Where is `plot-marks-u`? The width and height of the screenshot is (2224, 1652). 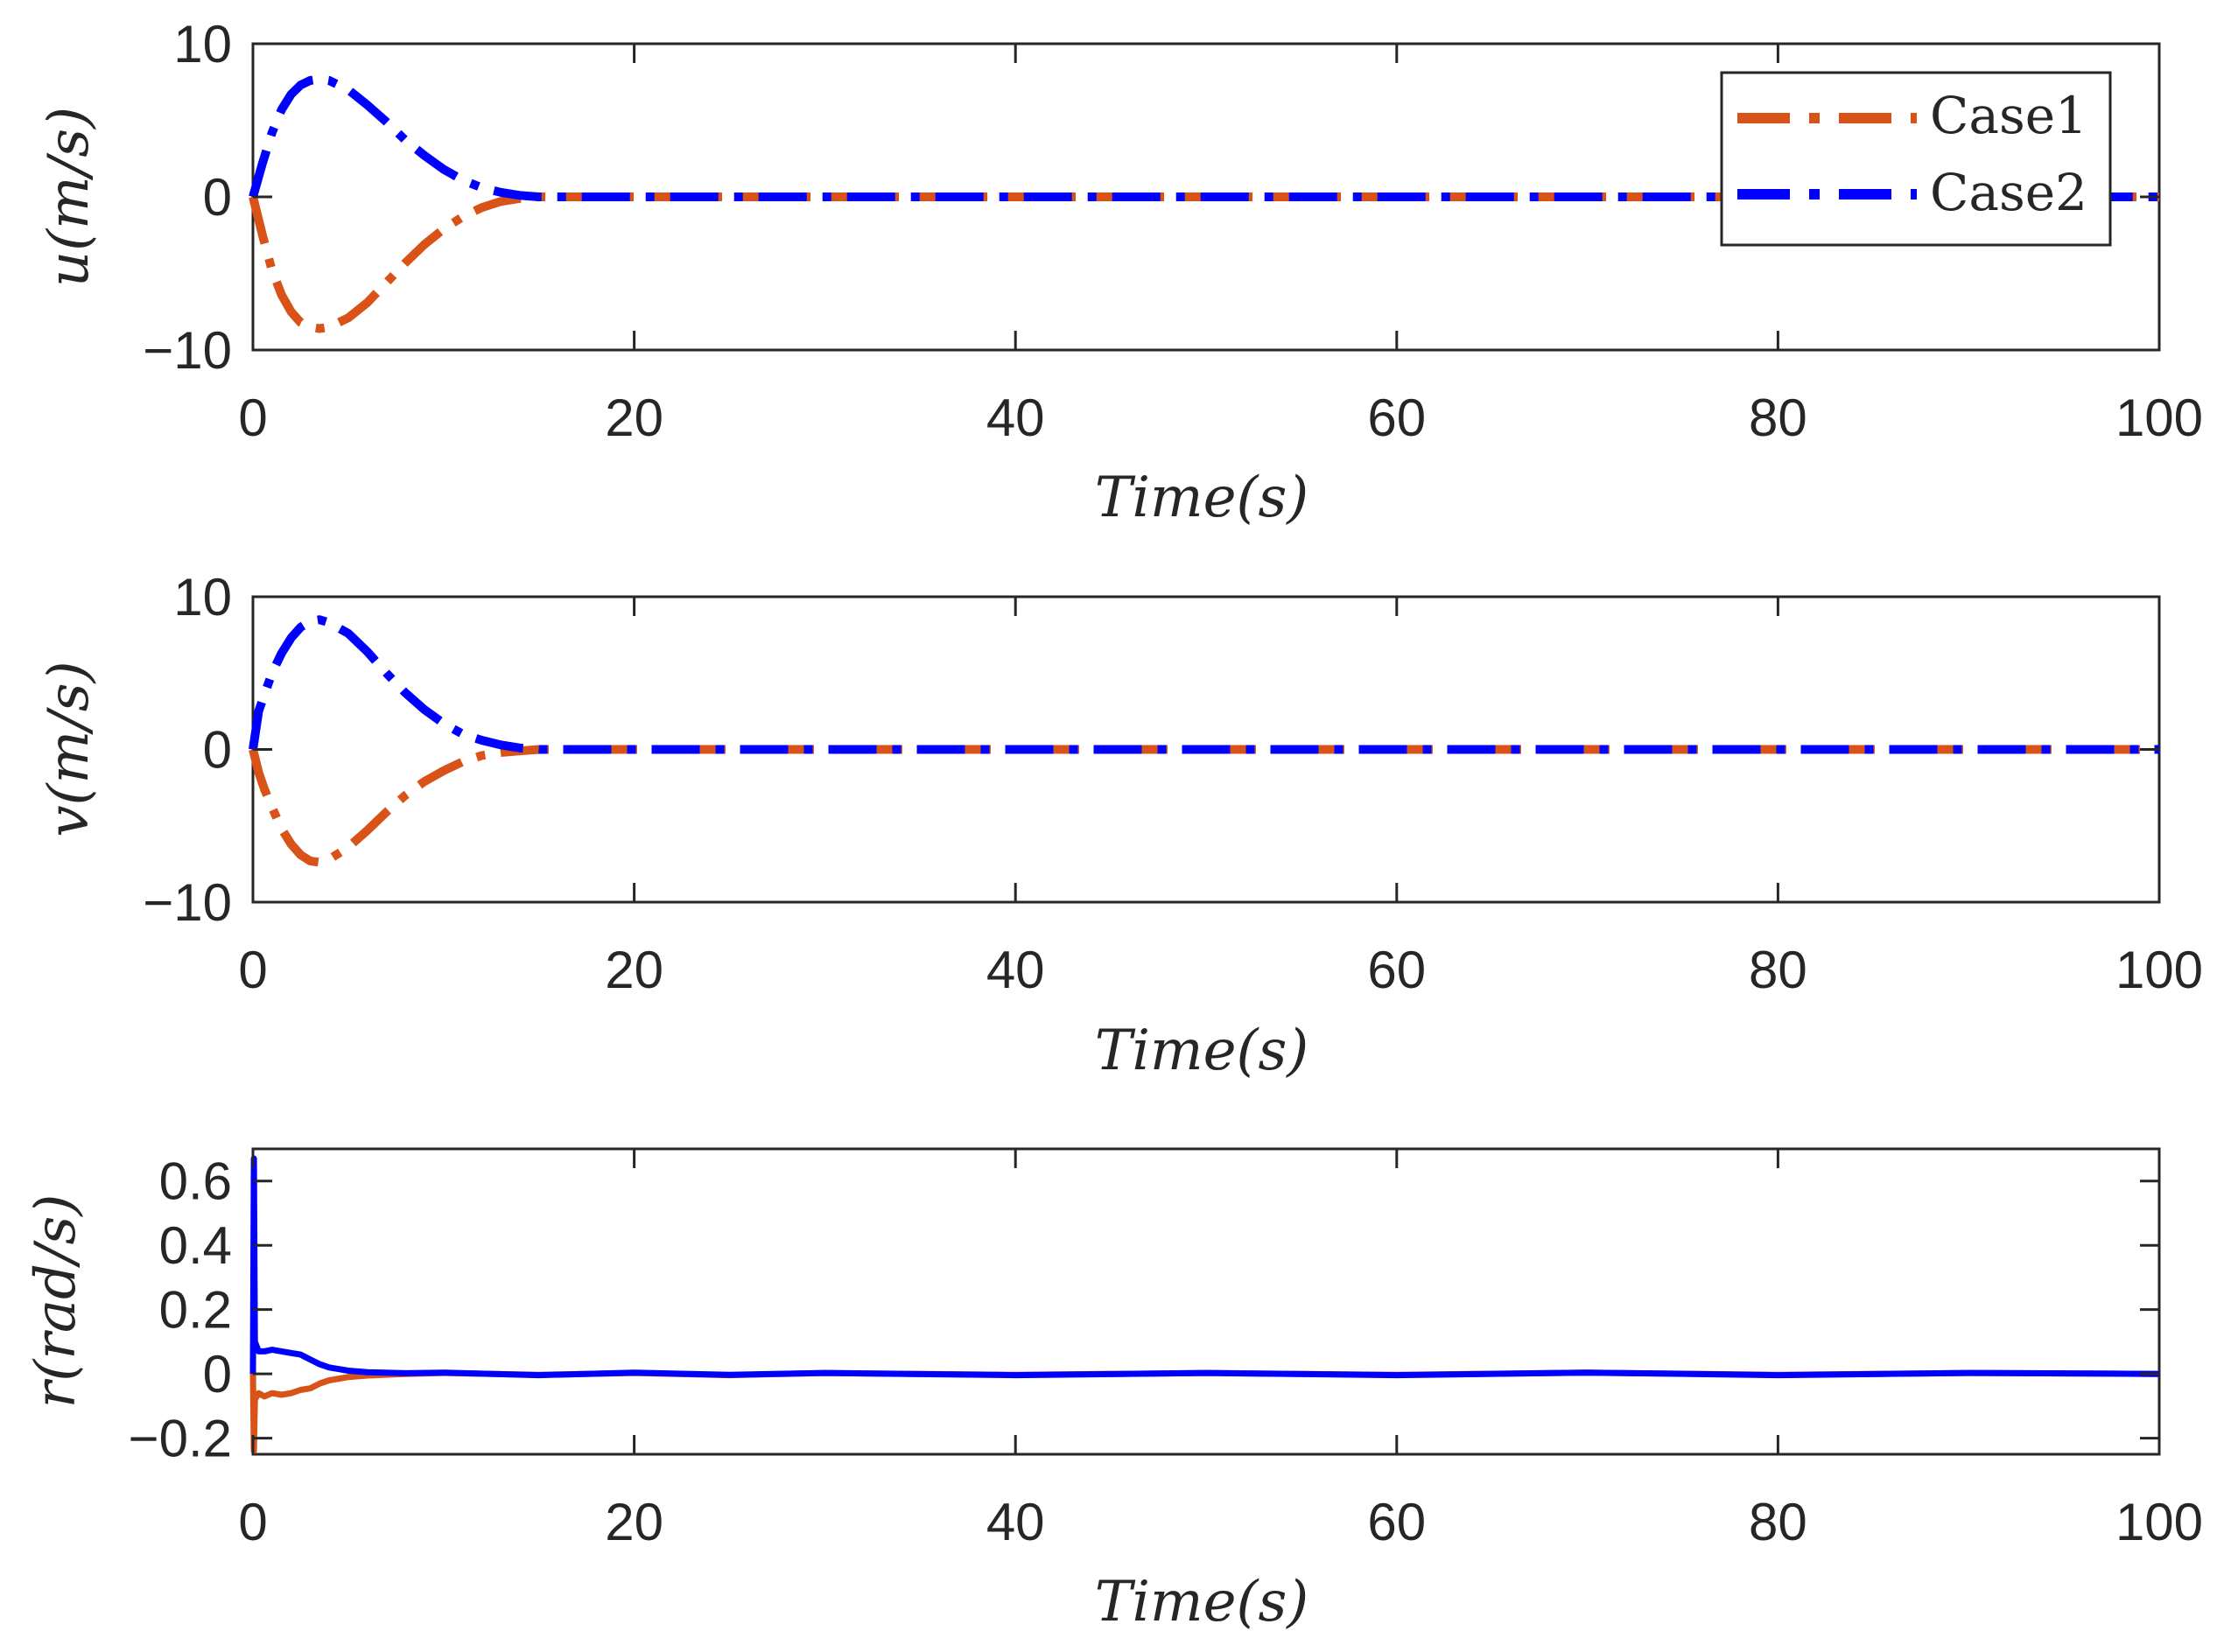
plot-marks-u is located at coordinates (1204, 203).